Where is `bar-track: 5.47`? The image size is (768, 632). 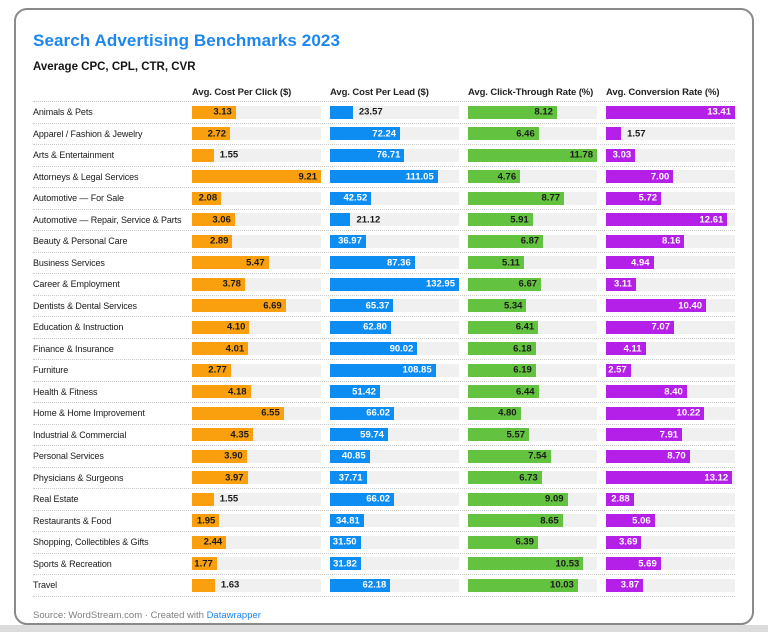 bar-track: 5.47 is located at coordinates (256, 263).